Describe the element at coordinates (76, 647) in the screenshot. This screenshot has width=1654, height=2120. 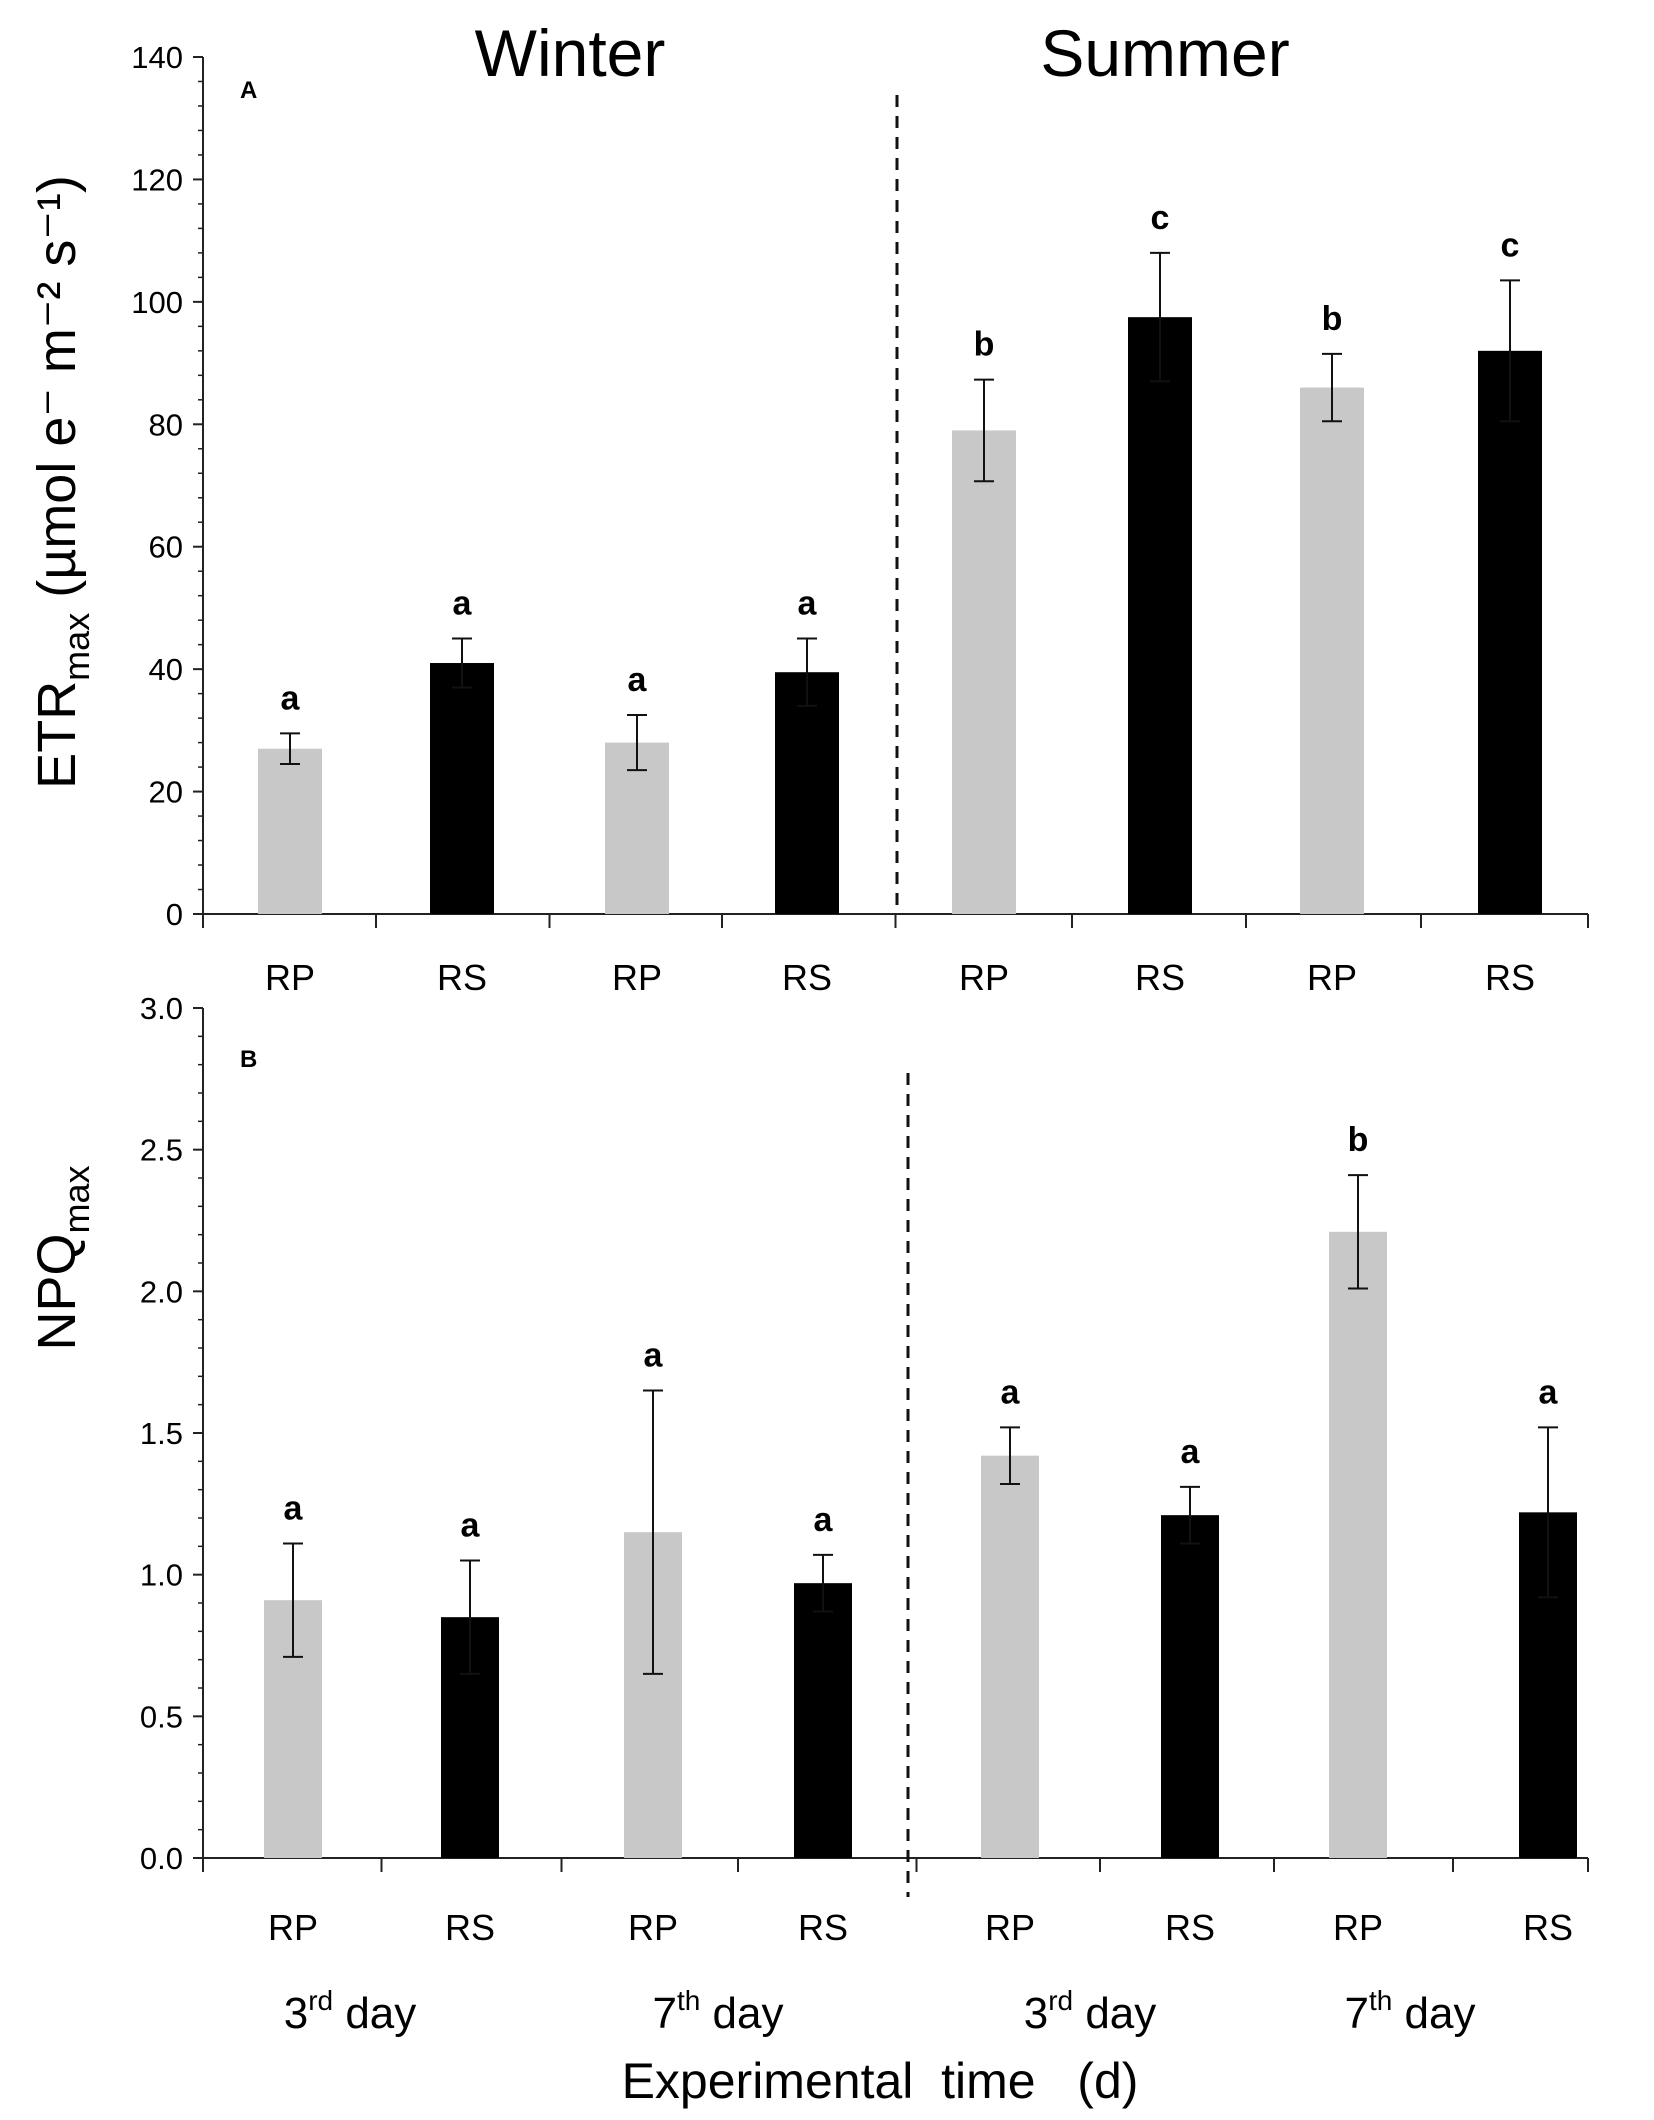
I see `panel-a-ylabel-sub: max` at that location.